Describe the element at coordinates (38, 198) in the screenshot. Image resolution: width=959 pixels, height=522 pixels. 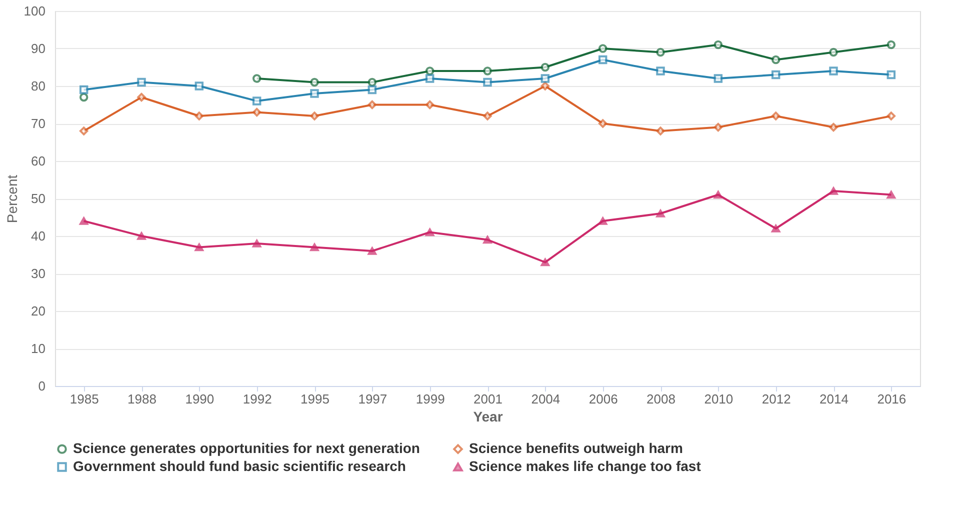
I see `y-tick-label: 50` at that location.